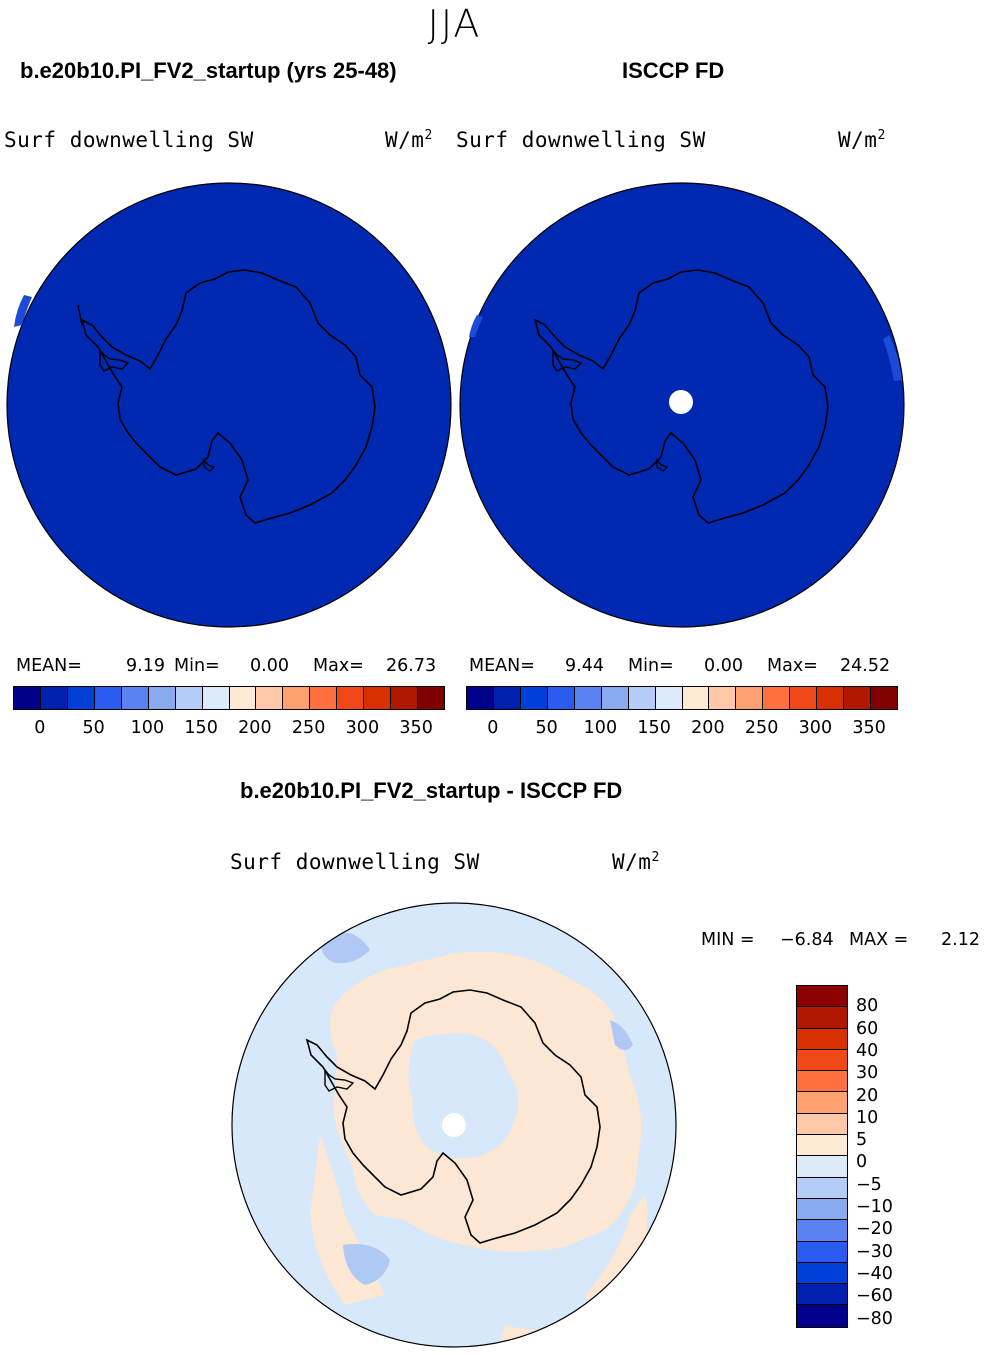 The height and width of the screenshot is (1355, 989). What do you see at coordinates (874, 1251) in the screenshot?
I see `colorbar-tick-label: −30` at bounding box center [874, 1251].